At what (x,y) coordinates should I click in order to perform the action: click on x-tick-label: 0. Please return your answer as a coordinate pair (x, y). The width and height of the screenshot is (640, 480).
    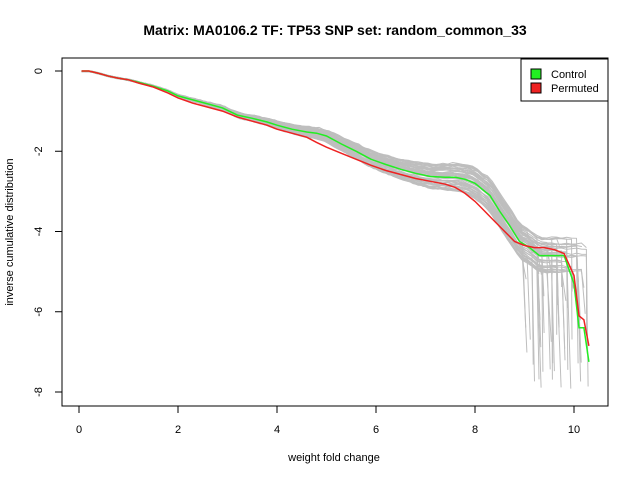
    Looking at the image, I should click on (79, 430).